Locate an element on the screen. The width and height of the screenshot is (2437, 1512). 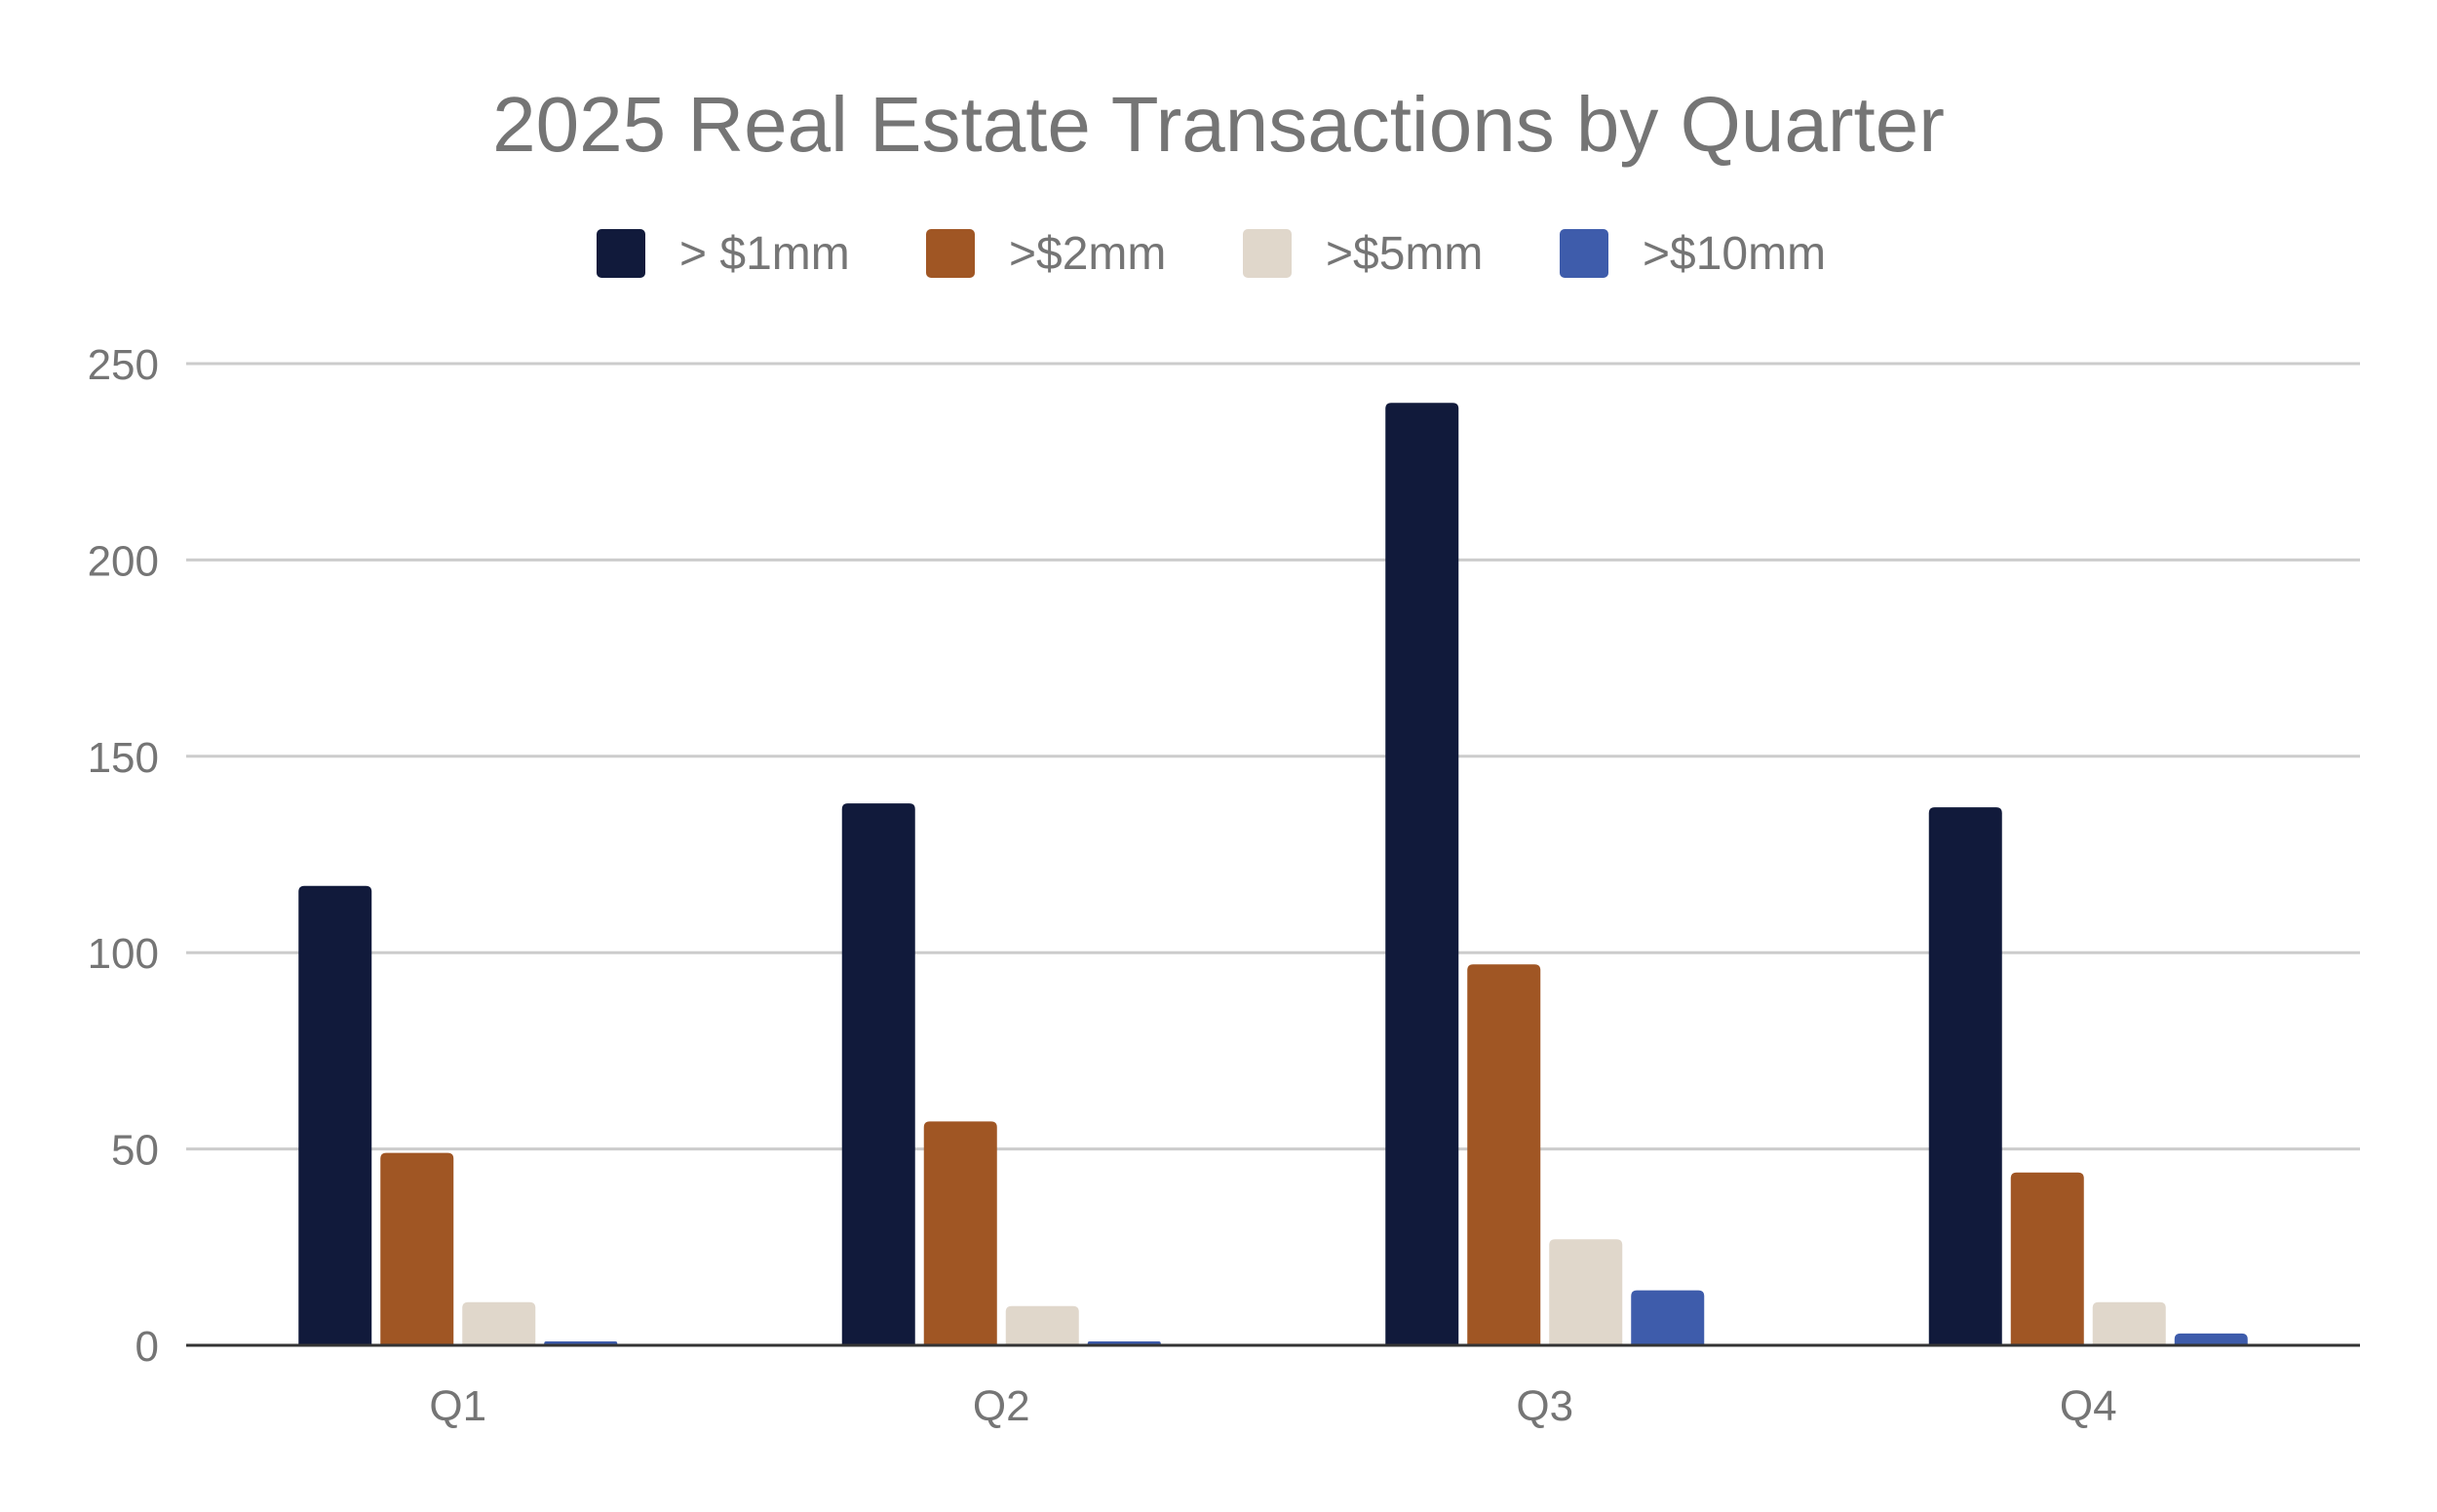
legend-label: > $1mm is located at coordinates (765, 254).